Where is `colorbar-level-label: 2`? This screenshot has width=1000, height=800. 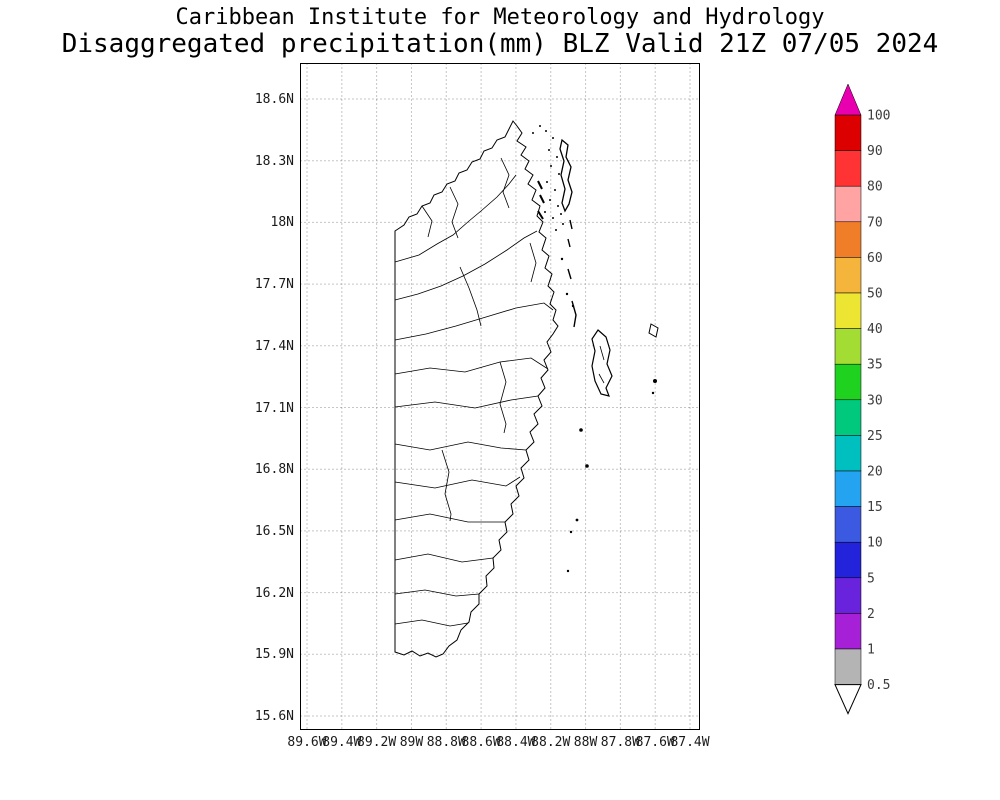 colorbar-level-label: 2 is located at coordinates (871, 614).